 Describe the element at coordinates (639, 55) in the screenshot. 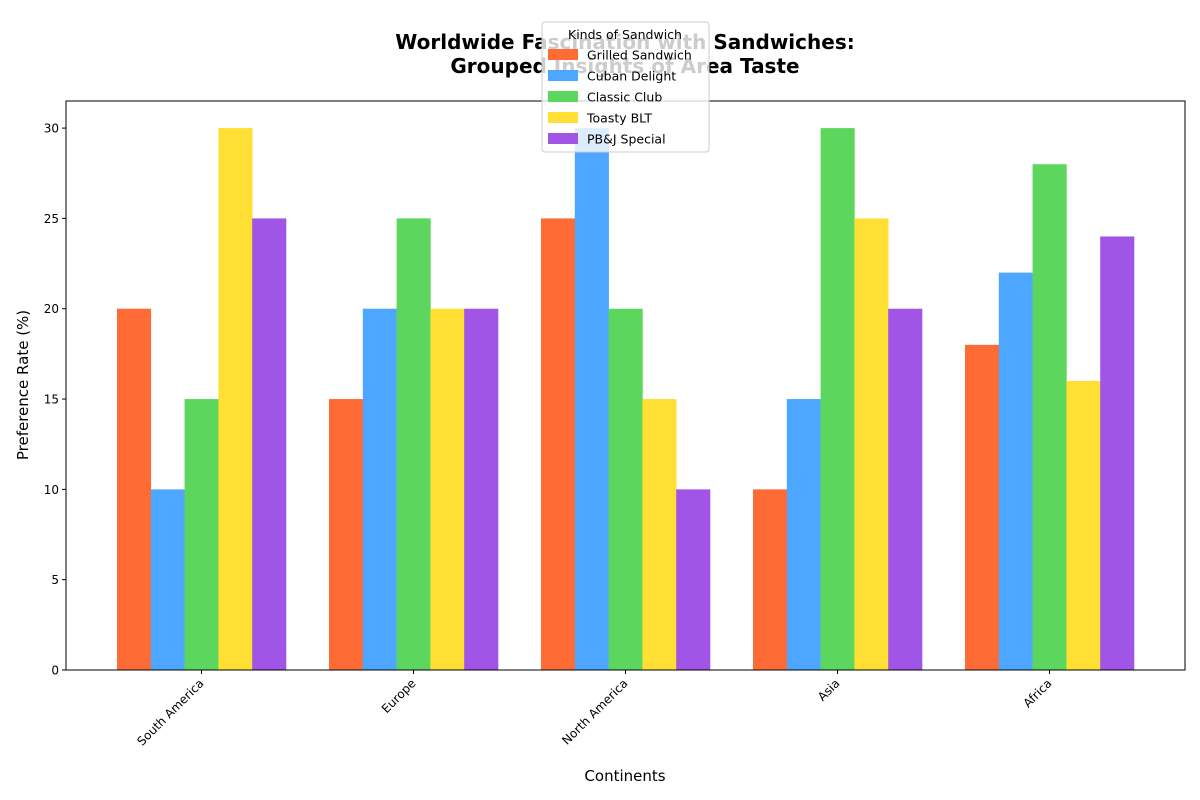

I see `legend-label: Grilled Sandwich` at that location.